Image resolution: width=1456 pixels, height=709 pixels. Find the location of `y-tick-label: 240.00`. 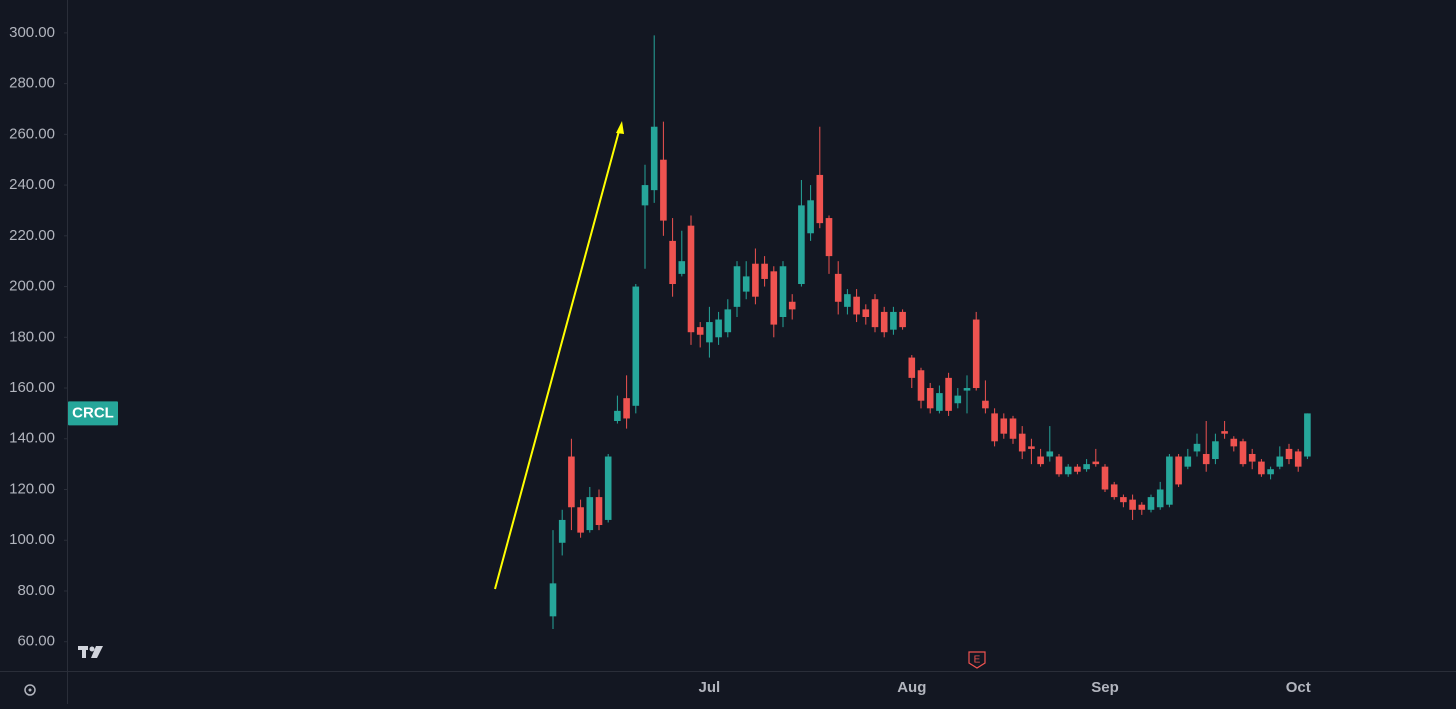

y-tick-label: 240.00 is located at coordinates (32, 184).